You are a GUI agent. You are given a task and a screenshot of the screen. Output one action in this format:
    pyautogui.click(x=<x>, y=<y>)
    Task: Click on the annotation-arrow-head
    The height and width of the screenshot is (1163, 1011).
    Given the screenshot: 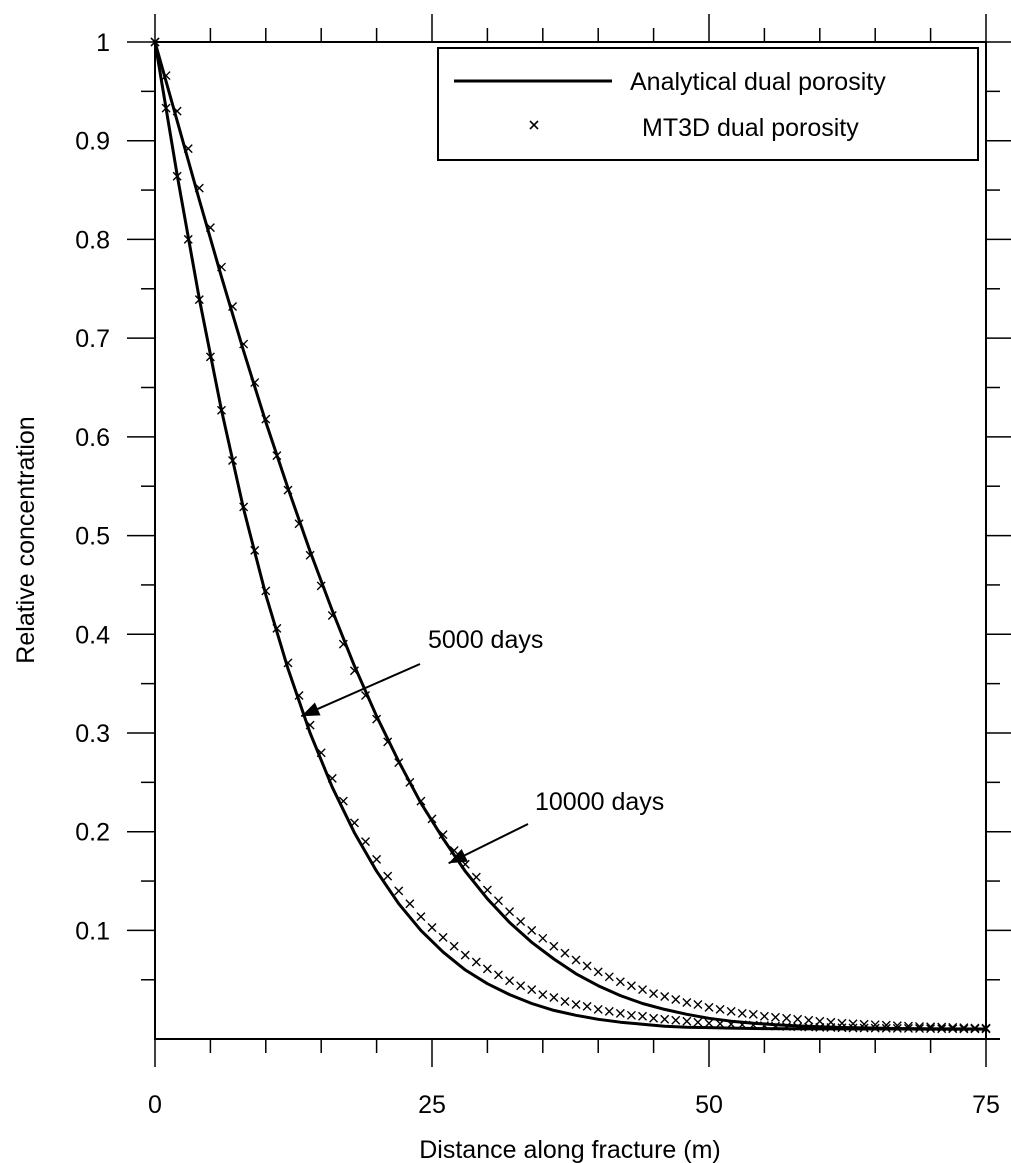 What is the action you would take?
    pyautogui.click(x=458, y=856)
    